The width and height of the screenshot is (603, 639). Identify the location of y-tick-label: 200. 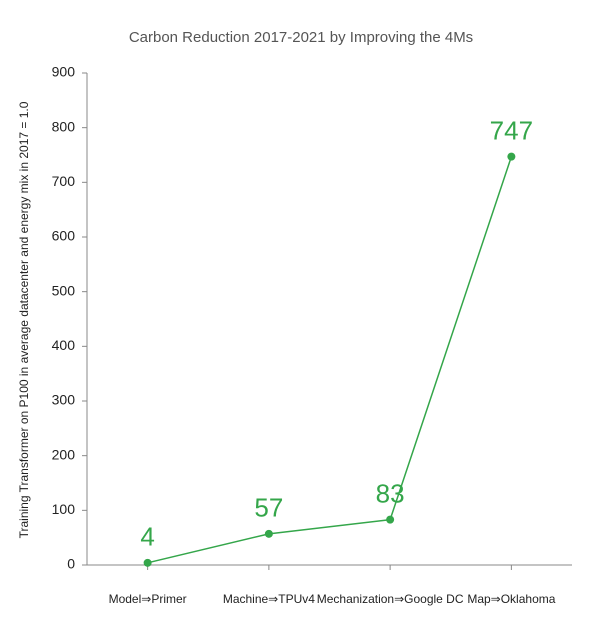
(64, 454).